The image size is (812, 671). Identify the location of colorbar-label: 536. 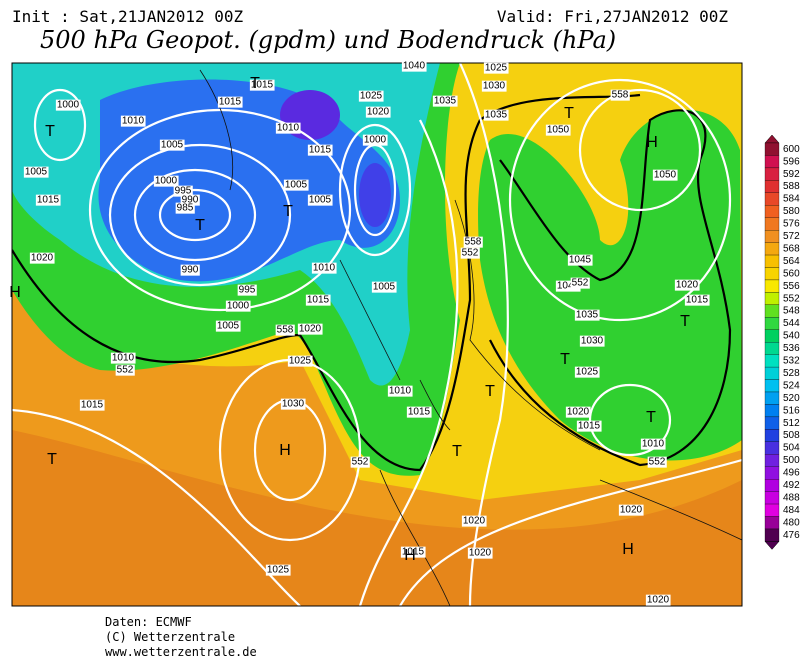
(791, 348).